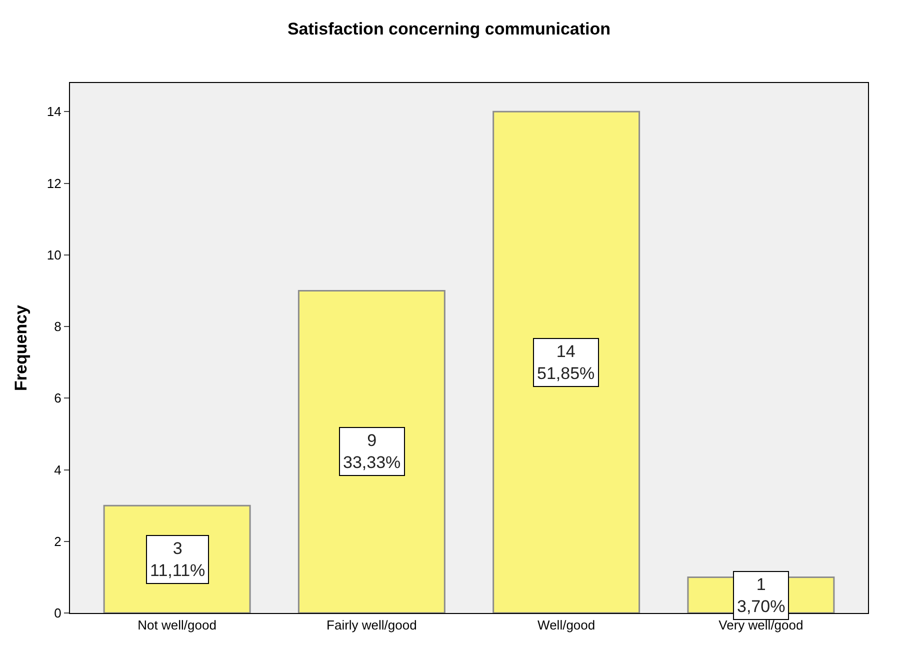 The width and height of the screenshot is (898, 648). I want to click on y-tick-label: 4, so click(58, 470).